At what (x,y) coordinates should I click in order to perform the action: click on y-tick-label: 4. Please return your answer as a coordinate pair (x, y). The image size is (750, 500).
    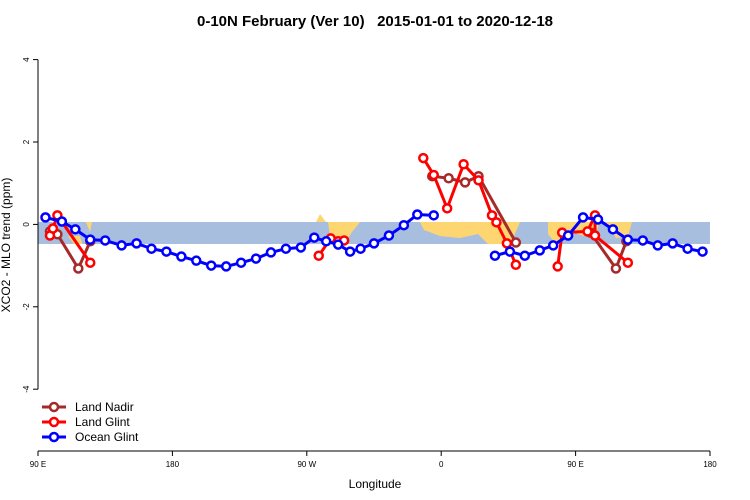
    Looking at the image, I should click on (26, 59).